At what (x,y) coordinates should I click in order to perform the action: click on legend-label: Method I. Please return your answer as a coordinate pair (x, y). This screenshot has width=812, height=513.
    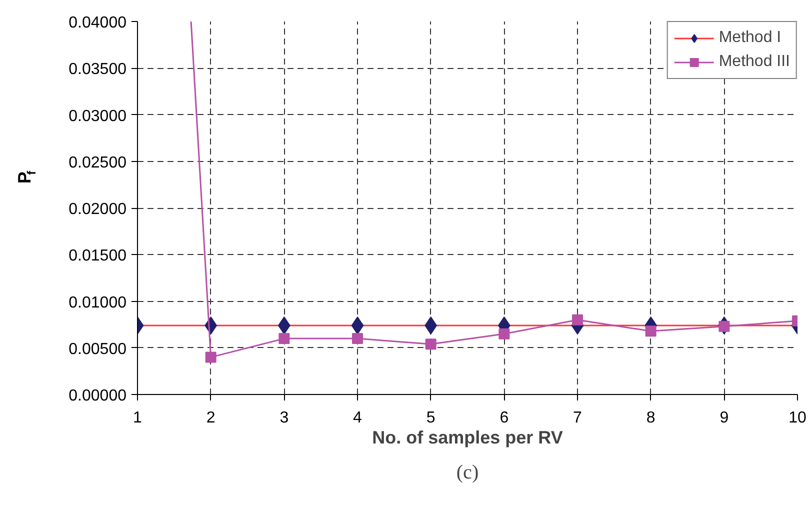
    Looking at the image, I should click on (750, 38).